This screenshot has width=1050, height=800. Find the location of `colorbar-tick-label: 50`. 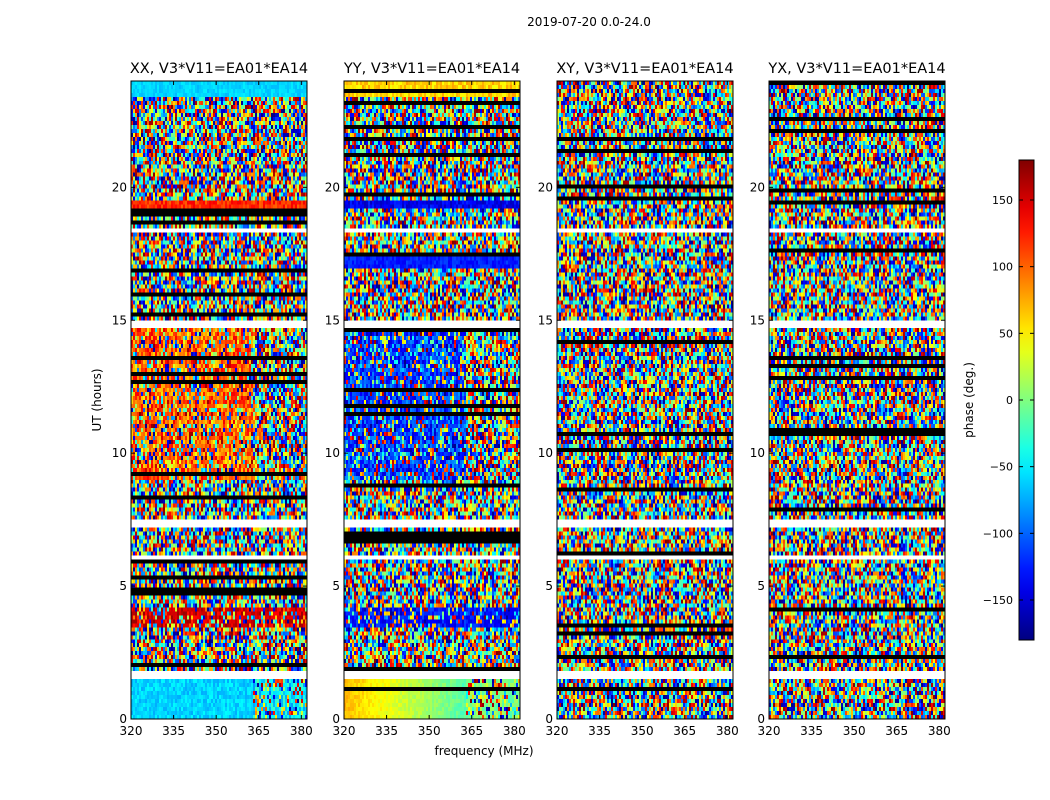

colorbar-tick-label: 50 is located at coordinates (1006, 333).